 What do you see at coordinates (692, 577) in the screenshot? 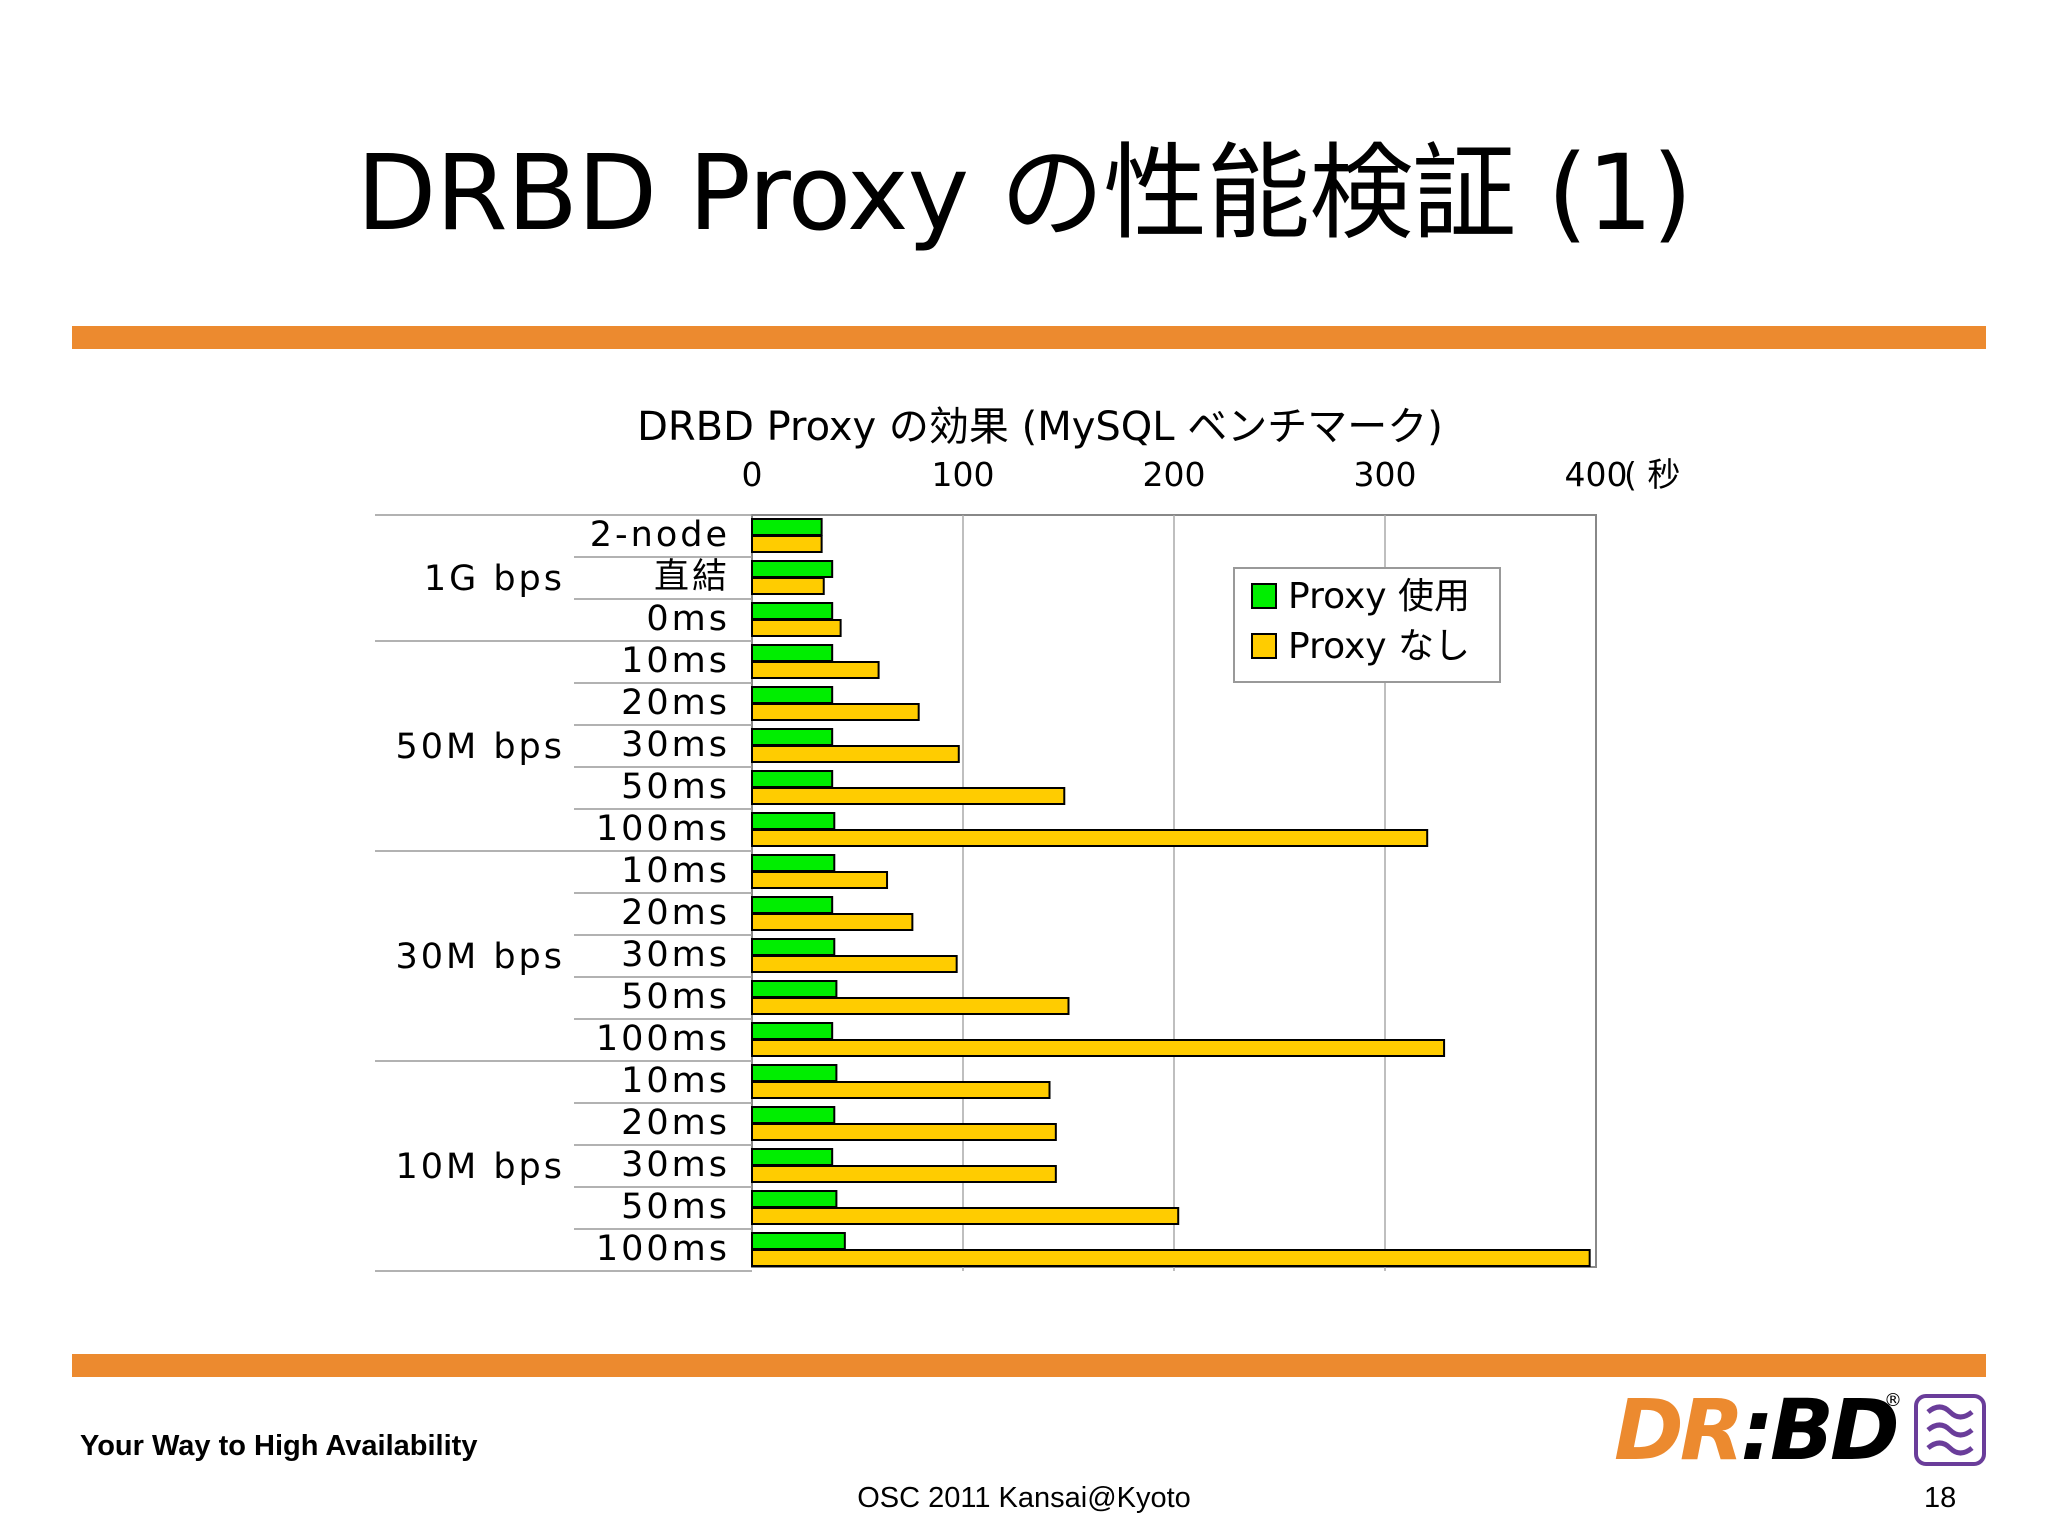
I see `category-label: 直結` at bounding box center [692, 577].